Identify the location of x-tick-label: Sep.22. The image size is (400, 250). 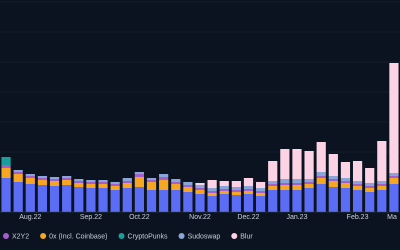
(91, 217).